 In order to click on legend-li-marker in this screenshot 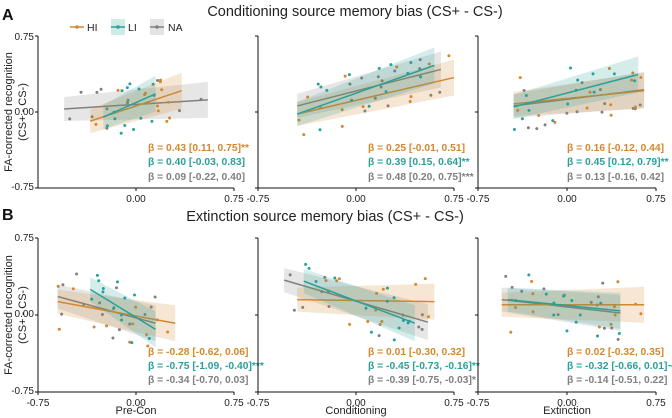, I will do `click(118, 27)`.